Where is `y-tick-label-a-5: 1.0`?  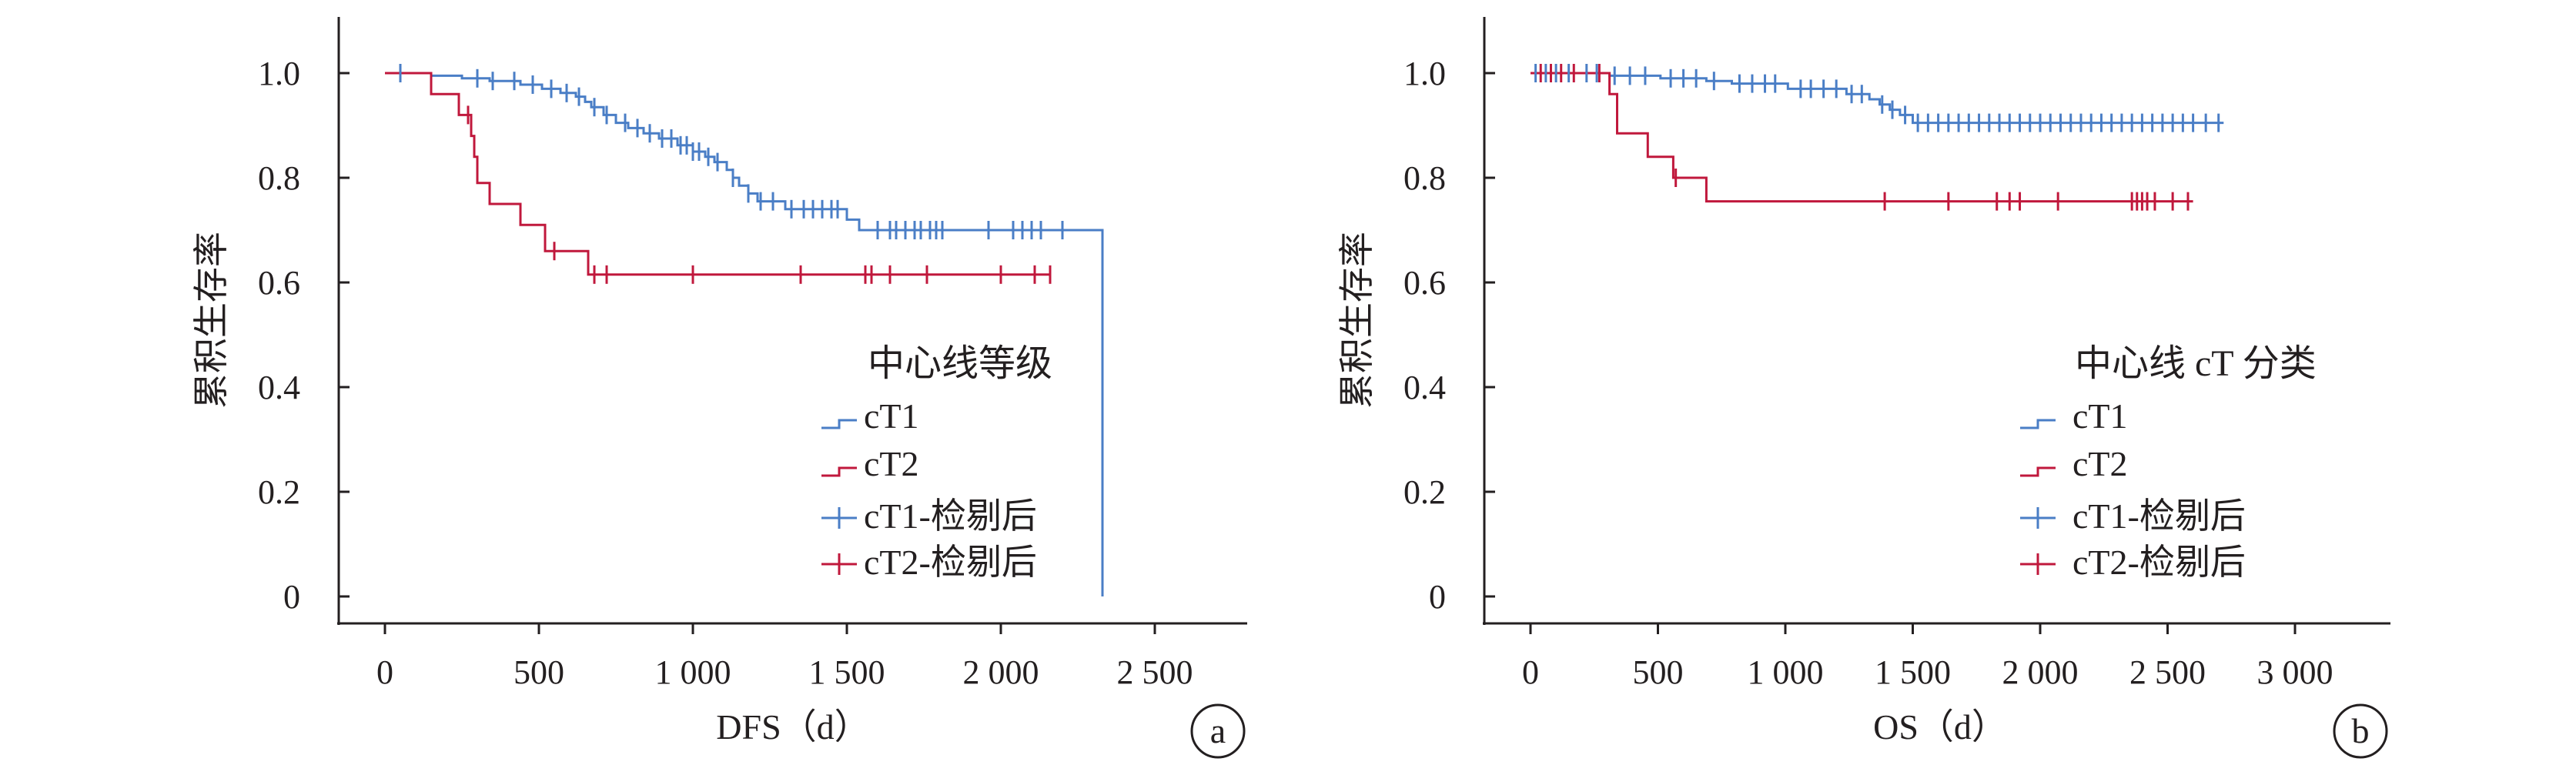
y-tick-label-a-5: 1.0 is located at coordinates (279, 73).